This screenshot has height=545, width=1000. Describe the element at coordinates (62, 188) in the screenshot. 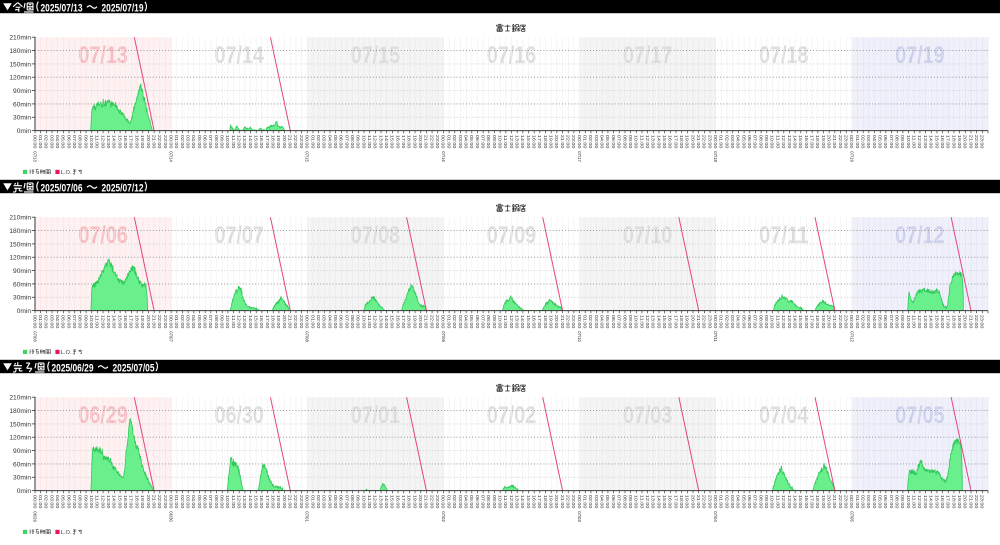

I see `svg-text: 2025/07/06` at that location.